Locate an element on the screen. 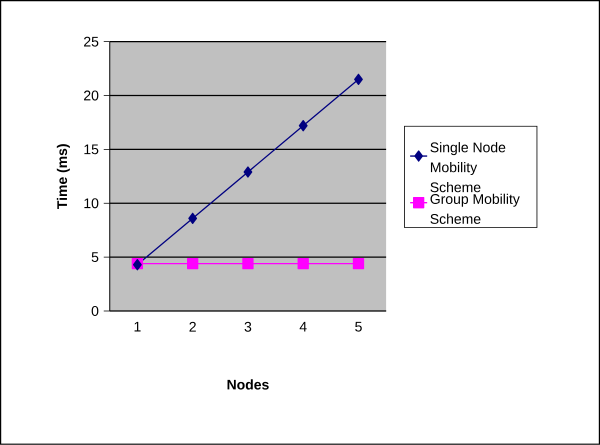 Image resolution: width=600 pixels, height=445 pixels. y-tick-label: 15 is located at coordinates (91, 149).